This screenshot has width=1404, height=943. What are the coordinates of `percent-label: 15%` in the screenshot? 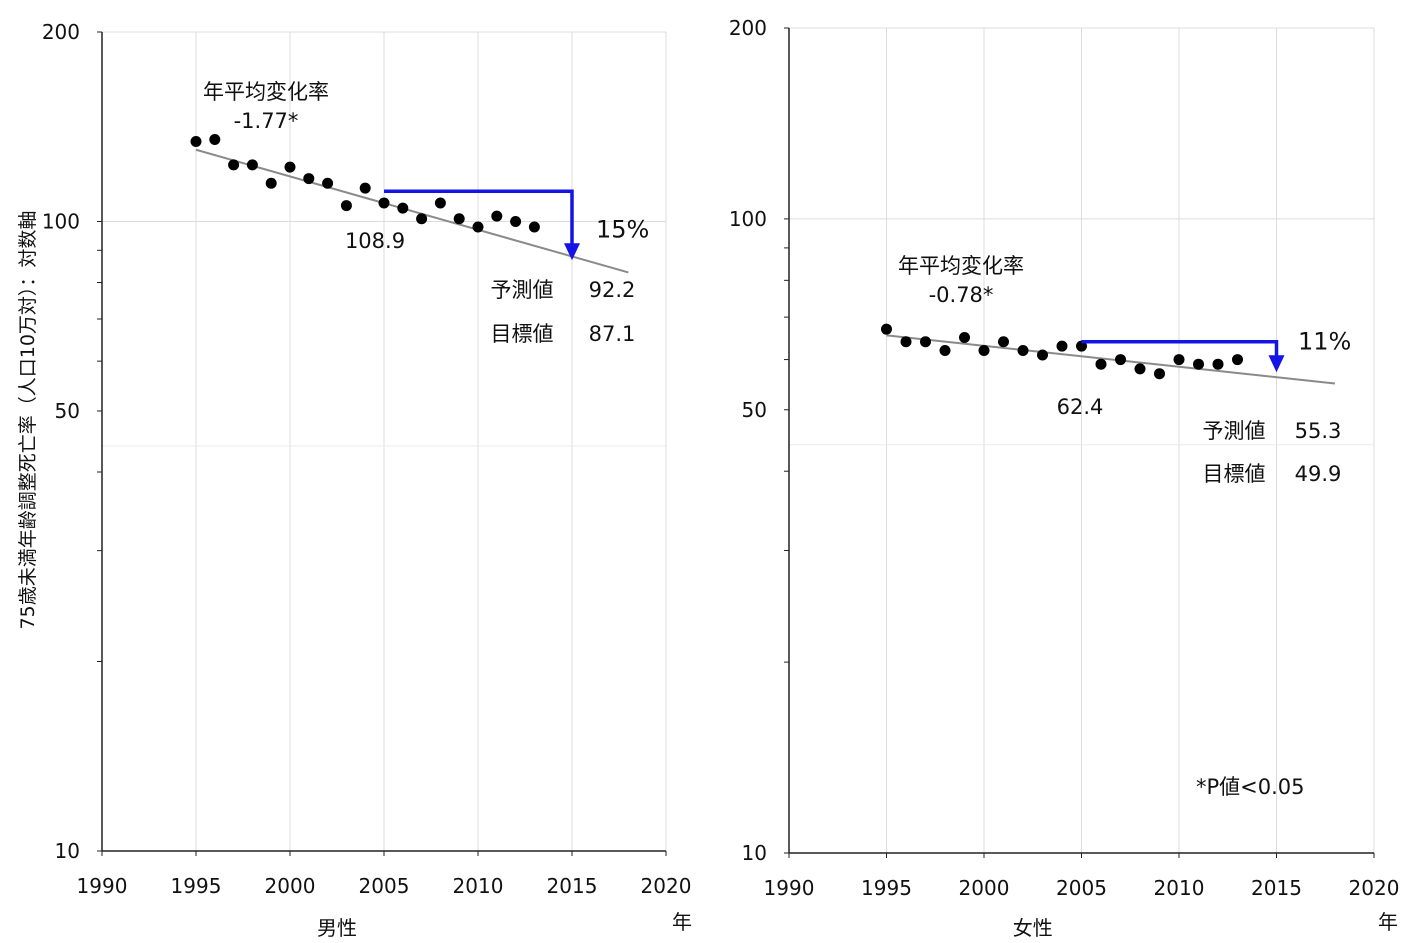 It's located at (622, 229).